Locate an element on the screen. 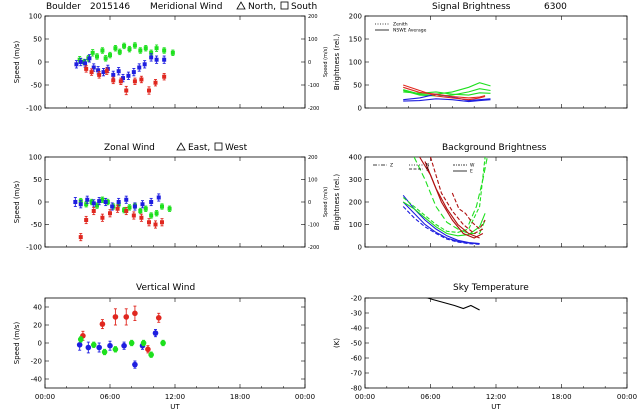 The image size is (640, 420). meridional-legend-south: South is located at coordinates (304, 7).